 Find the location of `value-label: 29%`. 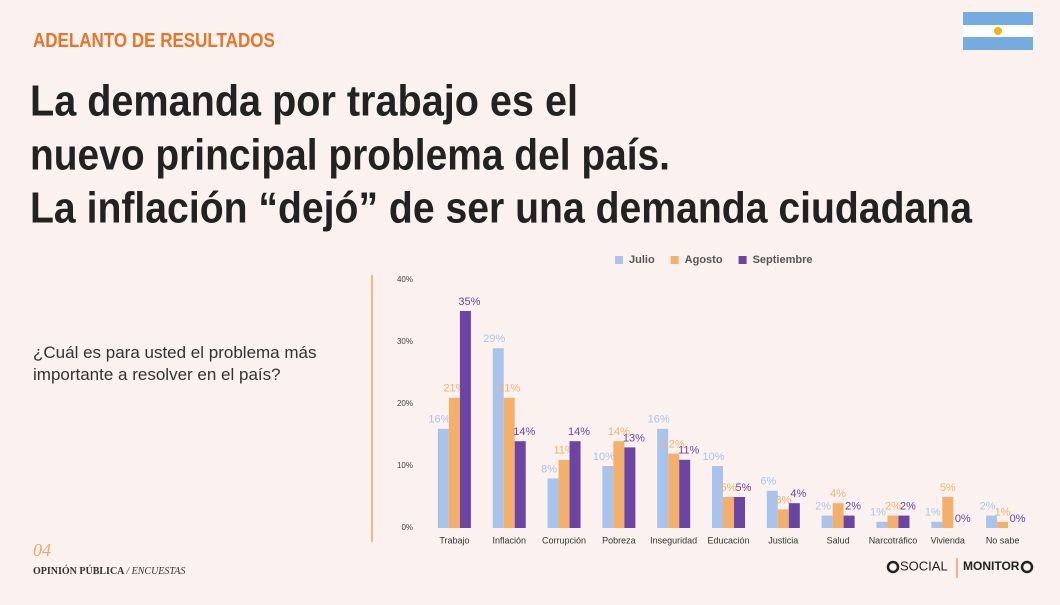

value-label: 29% is located at coordinates (494, 339).